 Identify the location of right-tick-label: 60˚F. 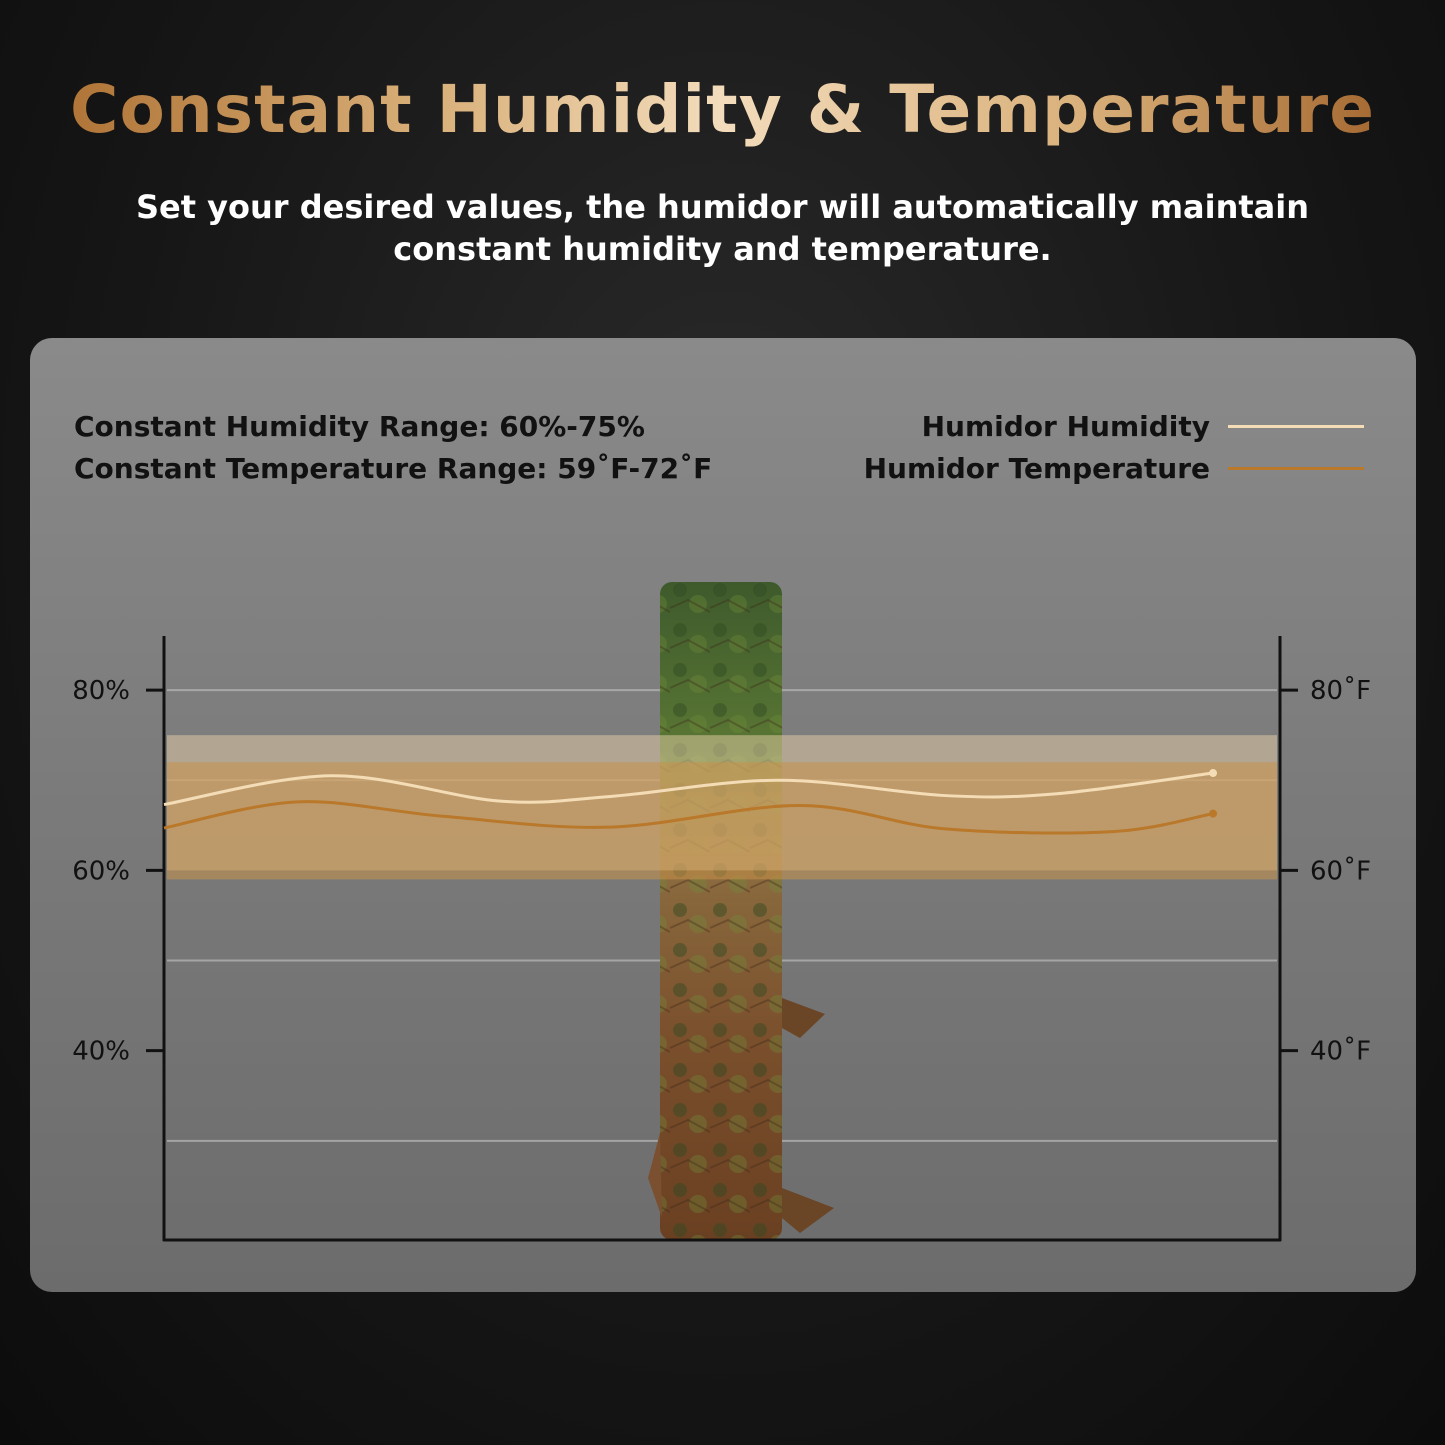
(1340, 871).